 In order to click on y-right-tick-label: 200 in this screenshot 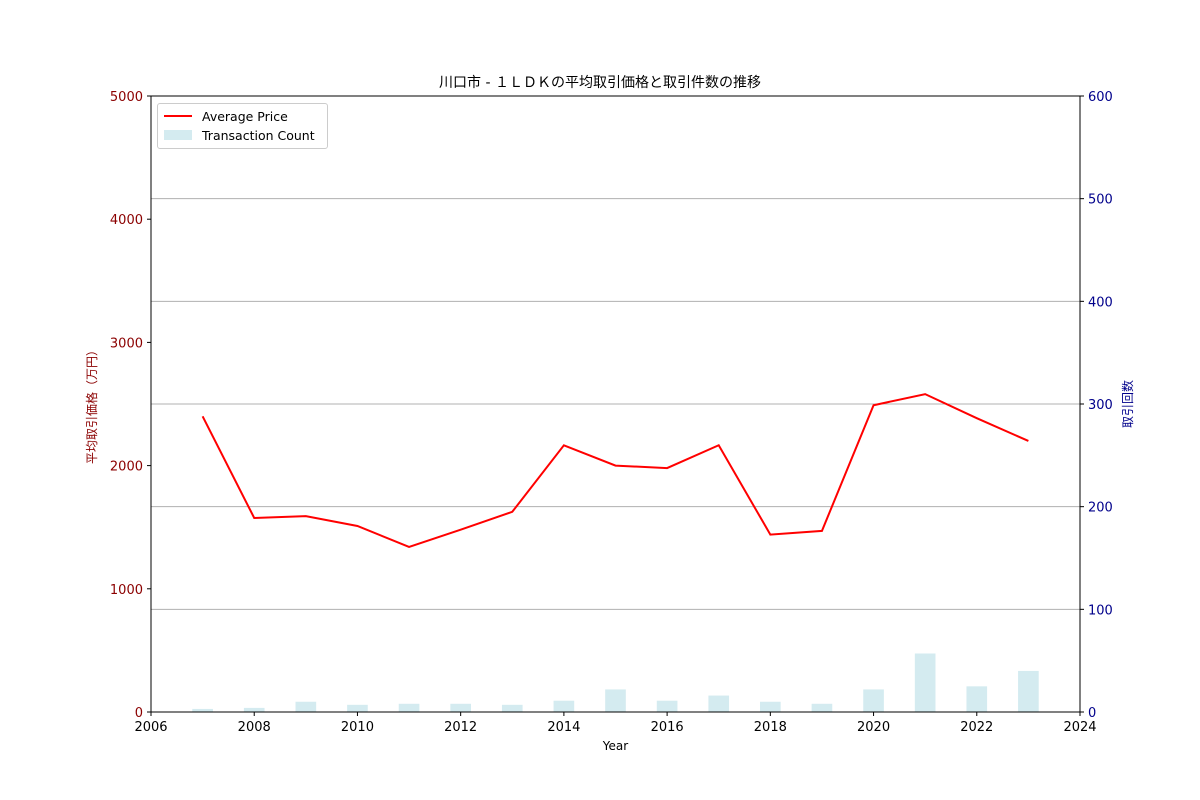, I will do `click(1100, 508)`.